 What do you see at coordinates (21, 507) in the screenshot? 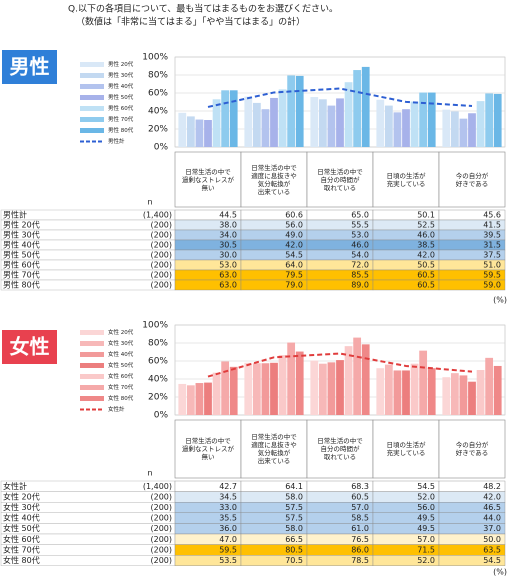
I see `row-label: 女性 30代` at bounding box center [21, 507].